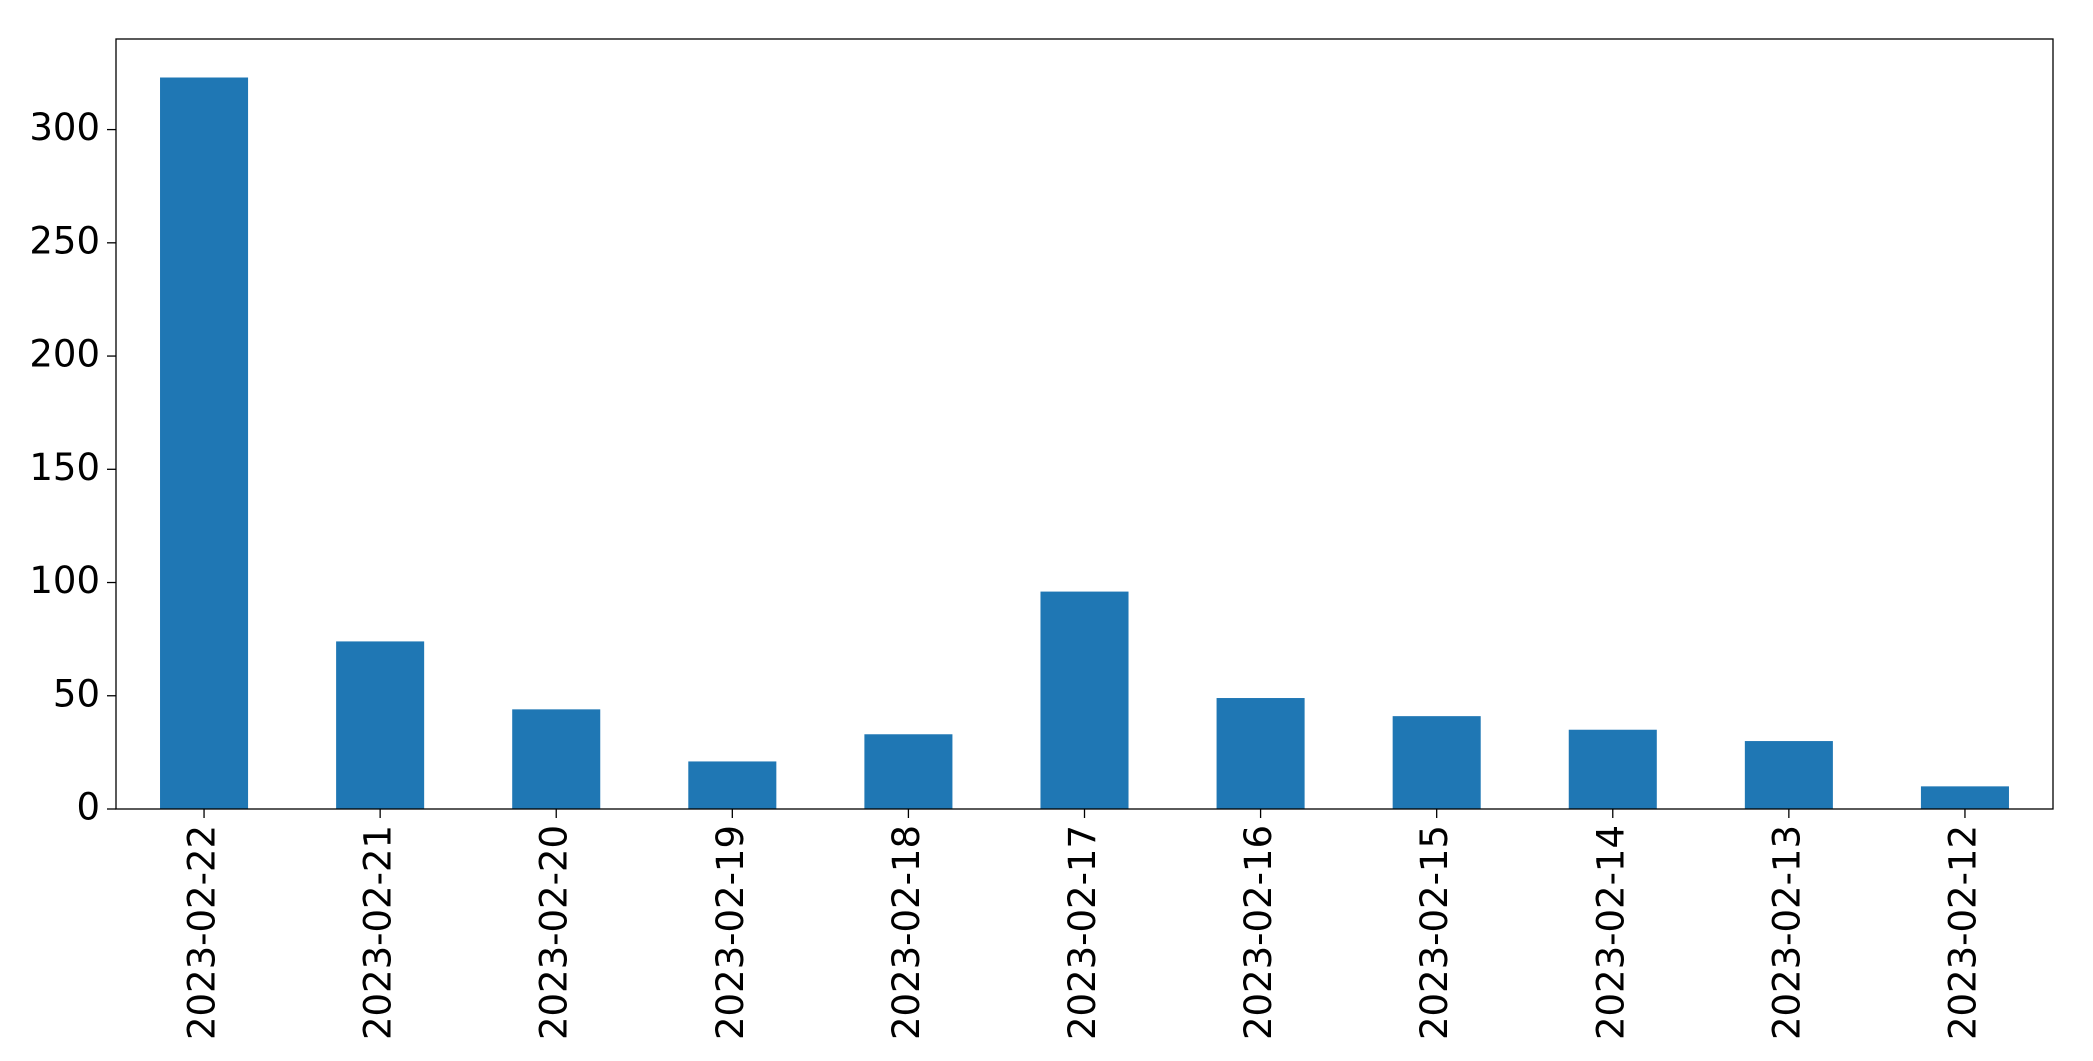  I want to click on y-tick-label: 150, so click(64, 467).